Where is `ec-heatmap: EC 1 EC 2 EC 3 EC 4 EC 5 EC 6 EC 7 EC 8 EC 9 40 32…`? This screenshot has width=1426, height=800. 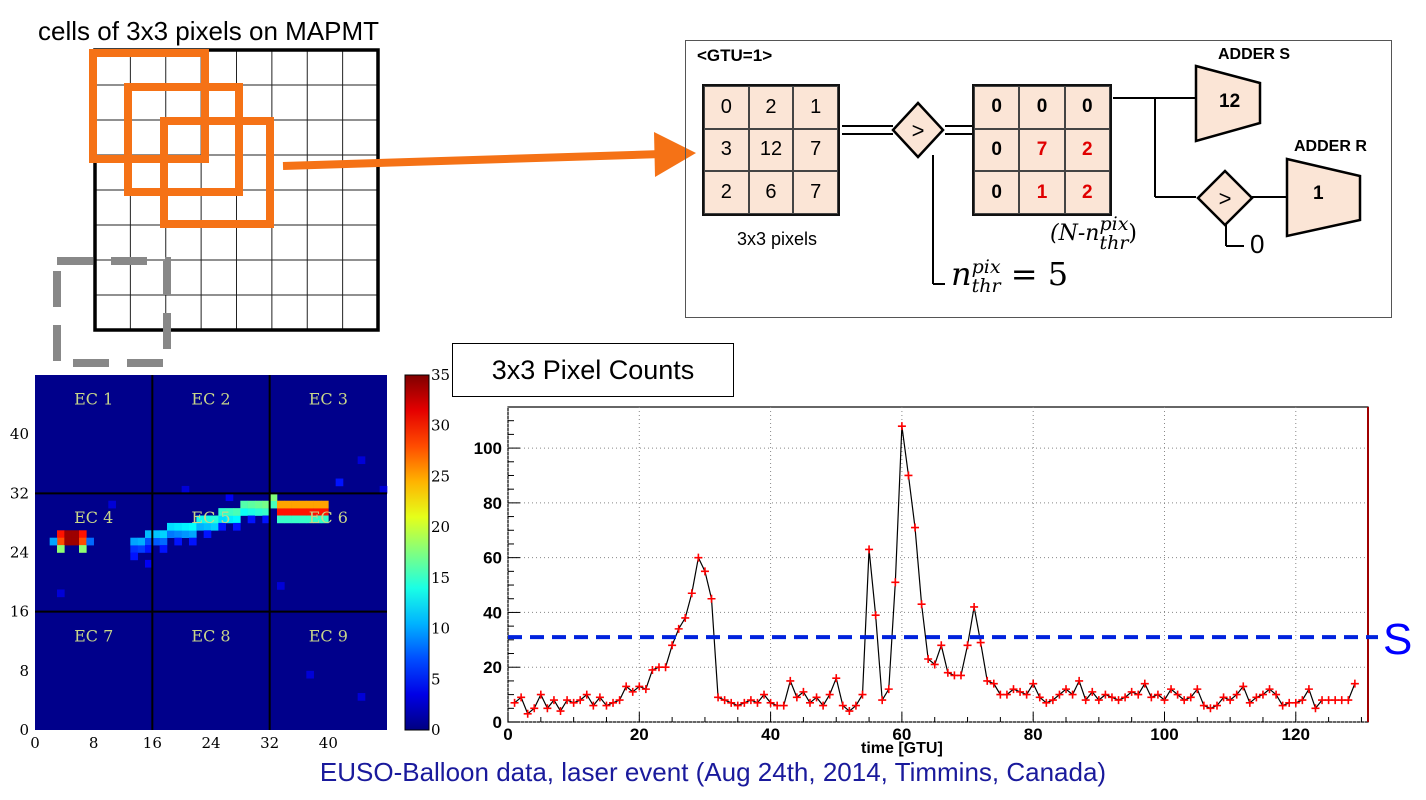 ec-heatmap: EC 1 EC 2 EC 3 EC 4 EC 5 EC 6 EC 7 EC 8 EC 9 40 32… is located at coordinates (230, 559).